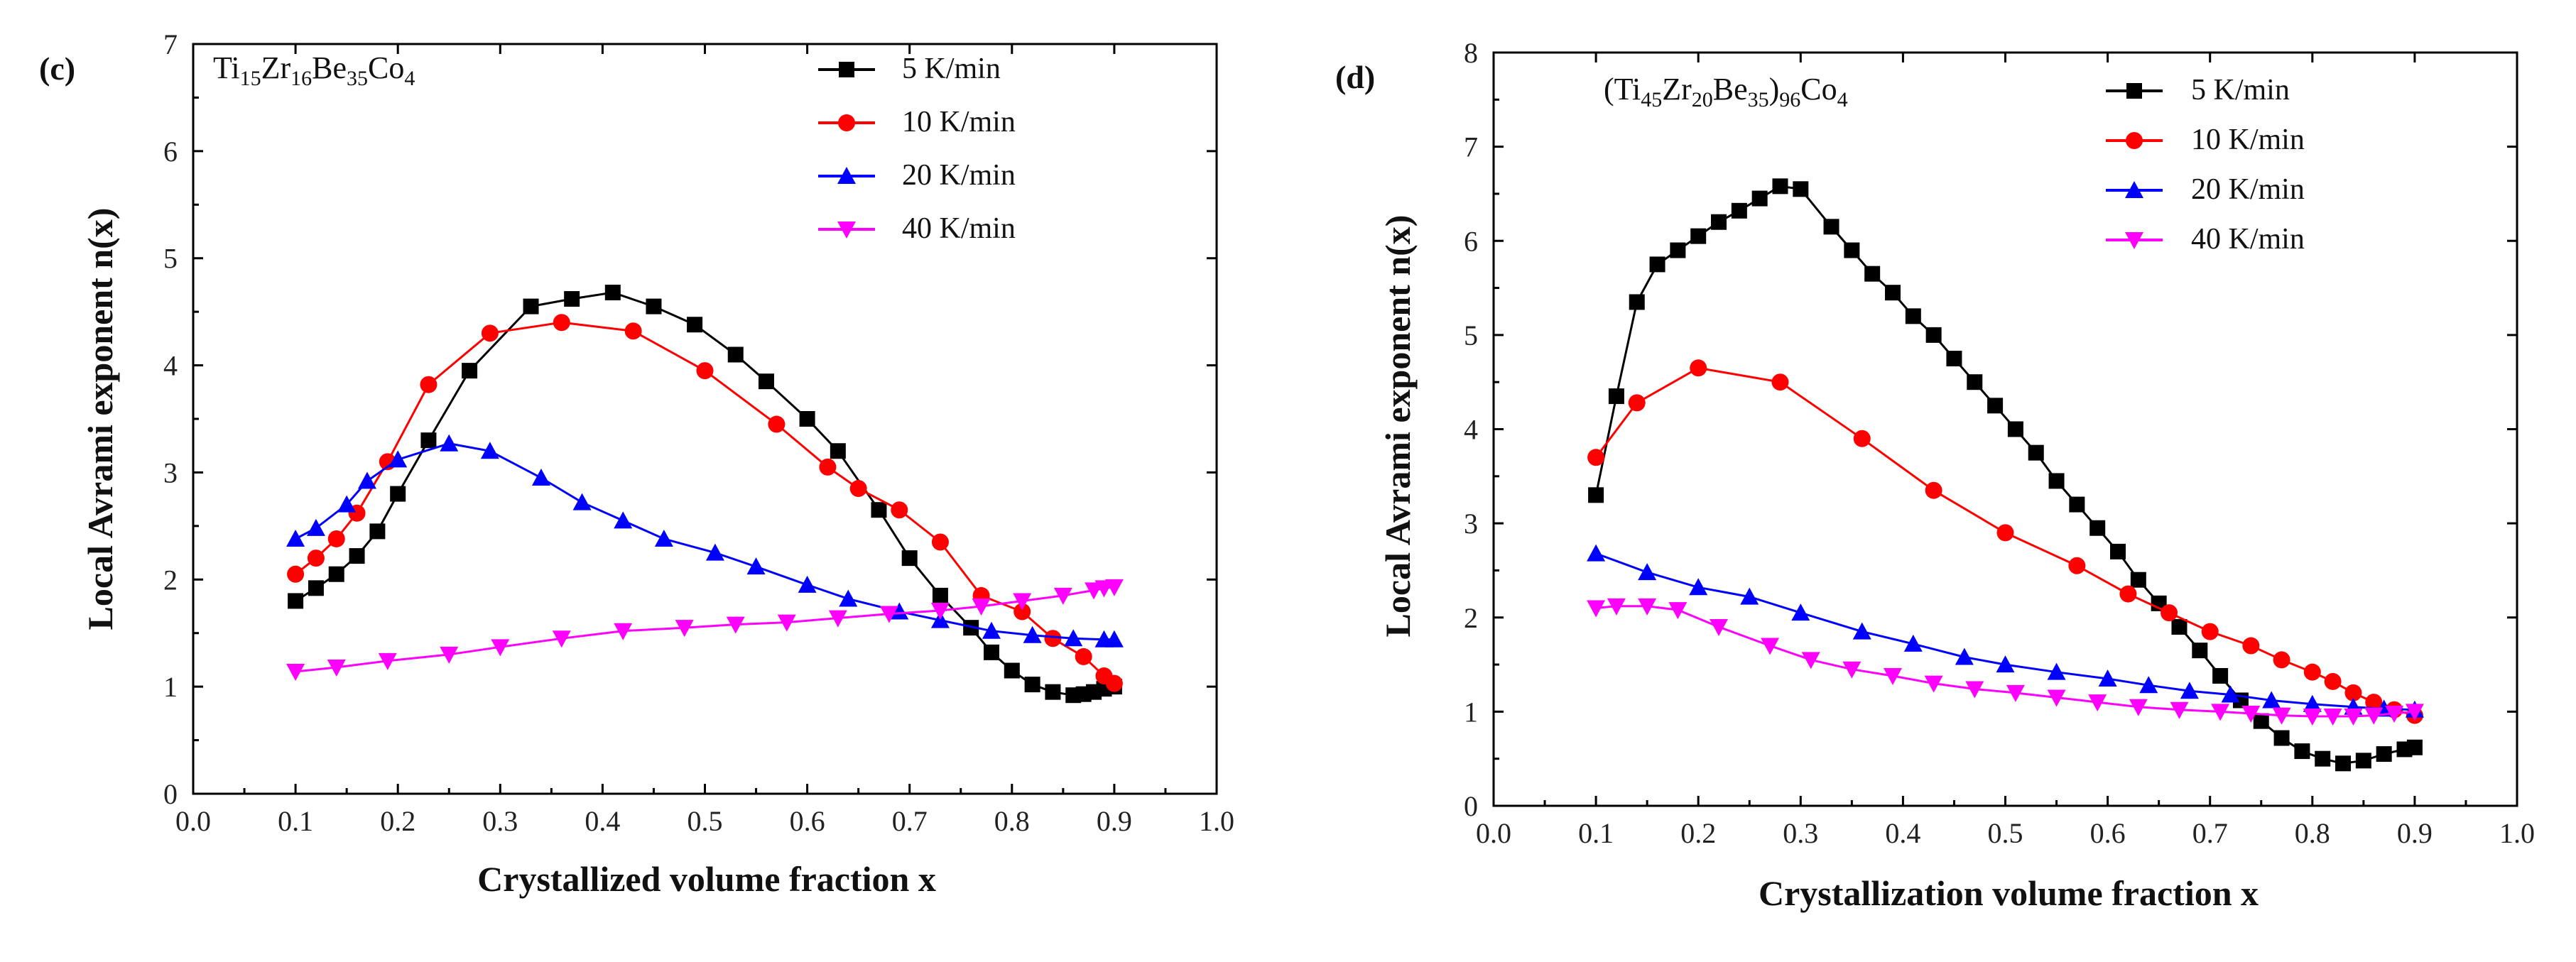  What do you see at coordinates (1471, 335) in the screenshot?
I see `chart-2-y-tick-label: 5` at bounding box center [1471, 335].